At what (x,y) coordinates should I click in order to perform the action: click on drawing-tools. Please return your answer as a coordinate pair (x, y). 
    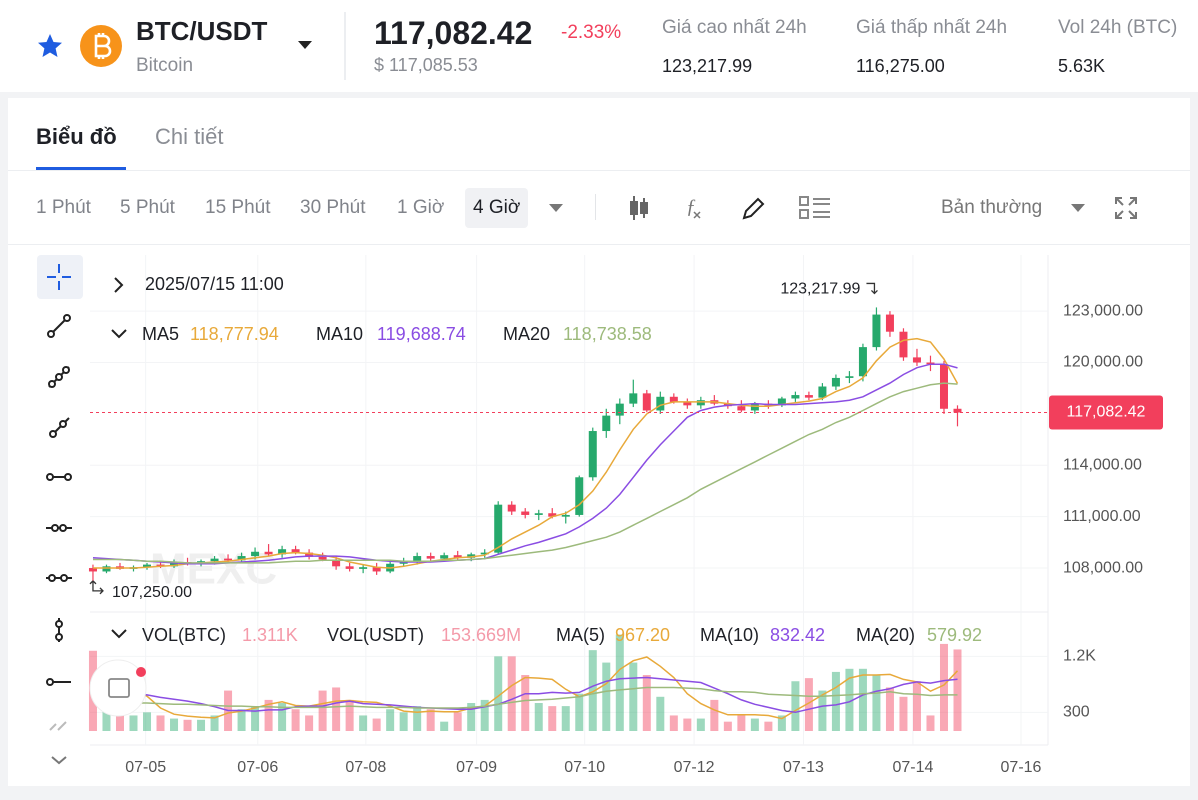
    Looking at the image, I should click on (59, 539).